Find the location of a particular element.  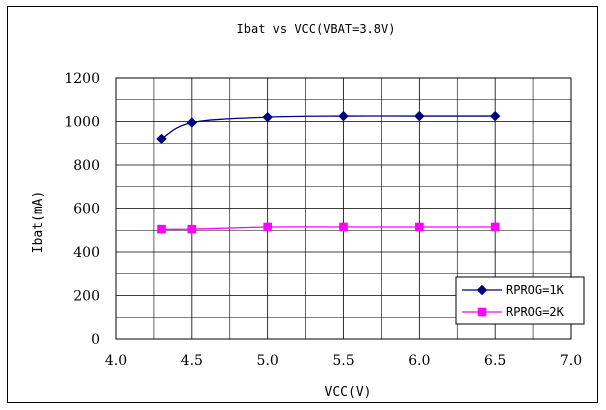

y-tick-label: 1200 is located at coordinates (82, 79).